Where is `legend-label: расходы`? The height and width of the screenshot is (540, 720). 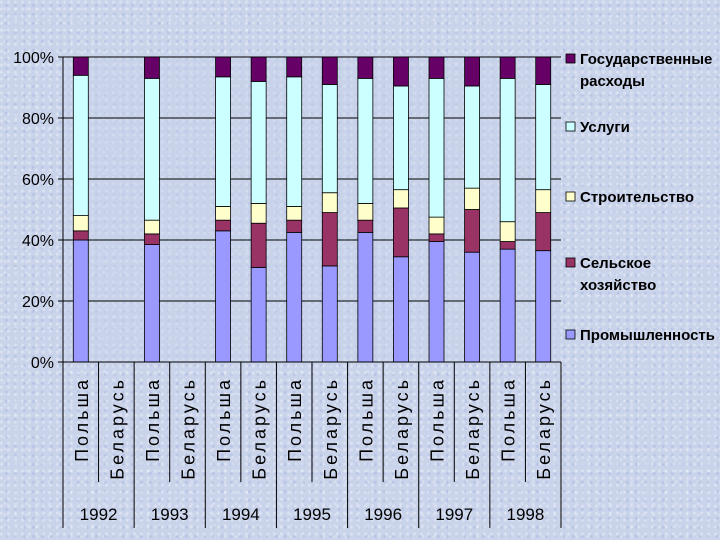 legend-label: расходы is located at coordinates (612, 81).